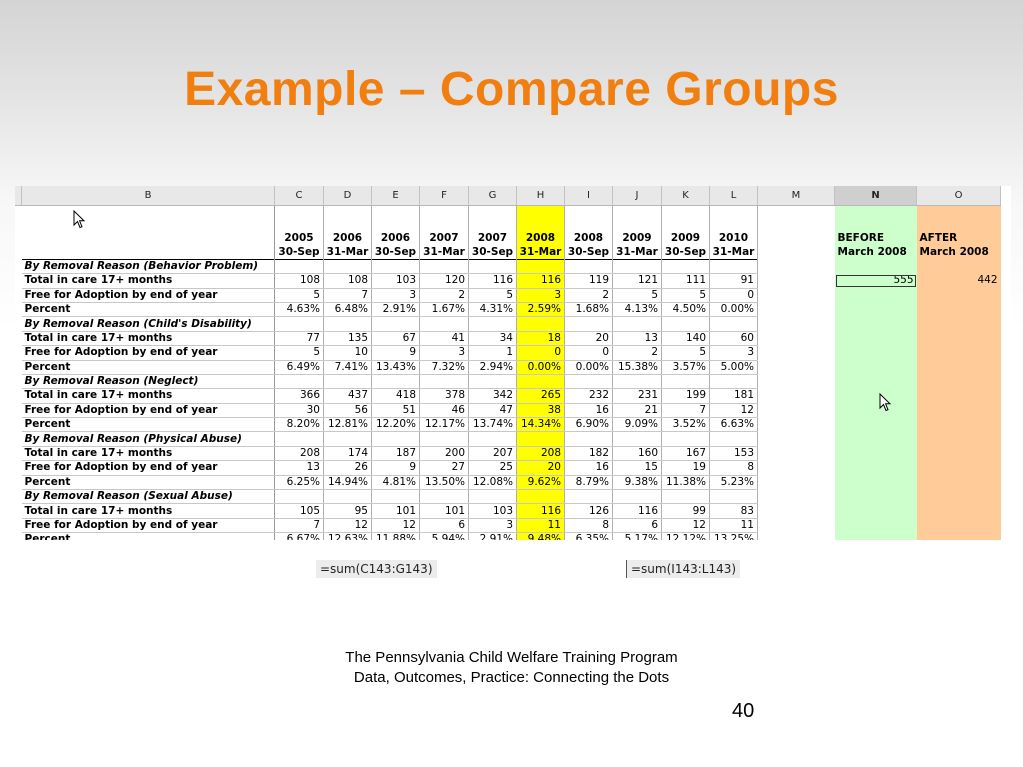  Describe the element at coordinates (958, 252) in the screenshot. I see `after-date-label: March 2008` at that location.